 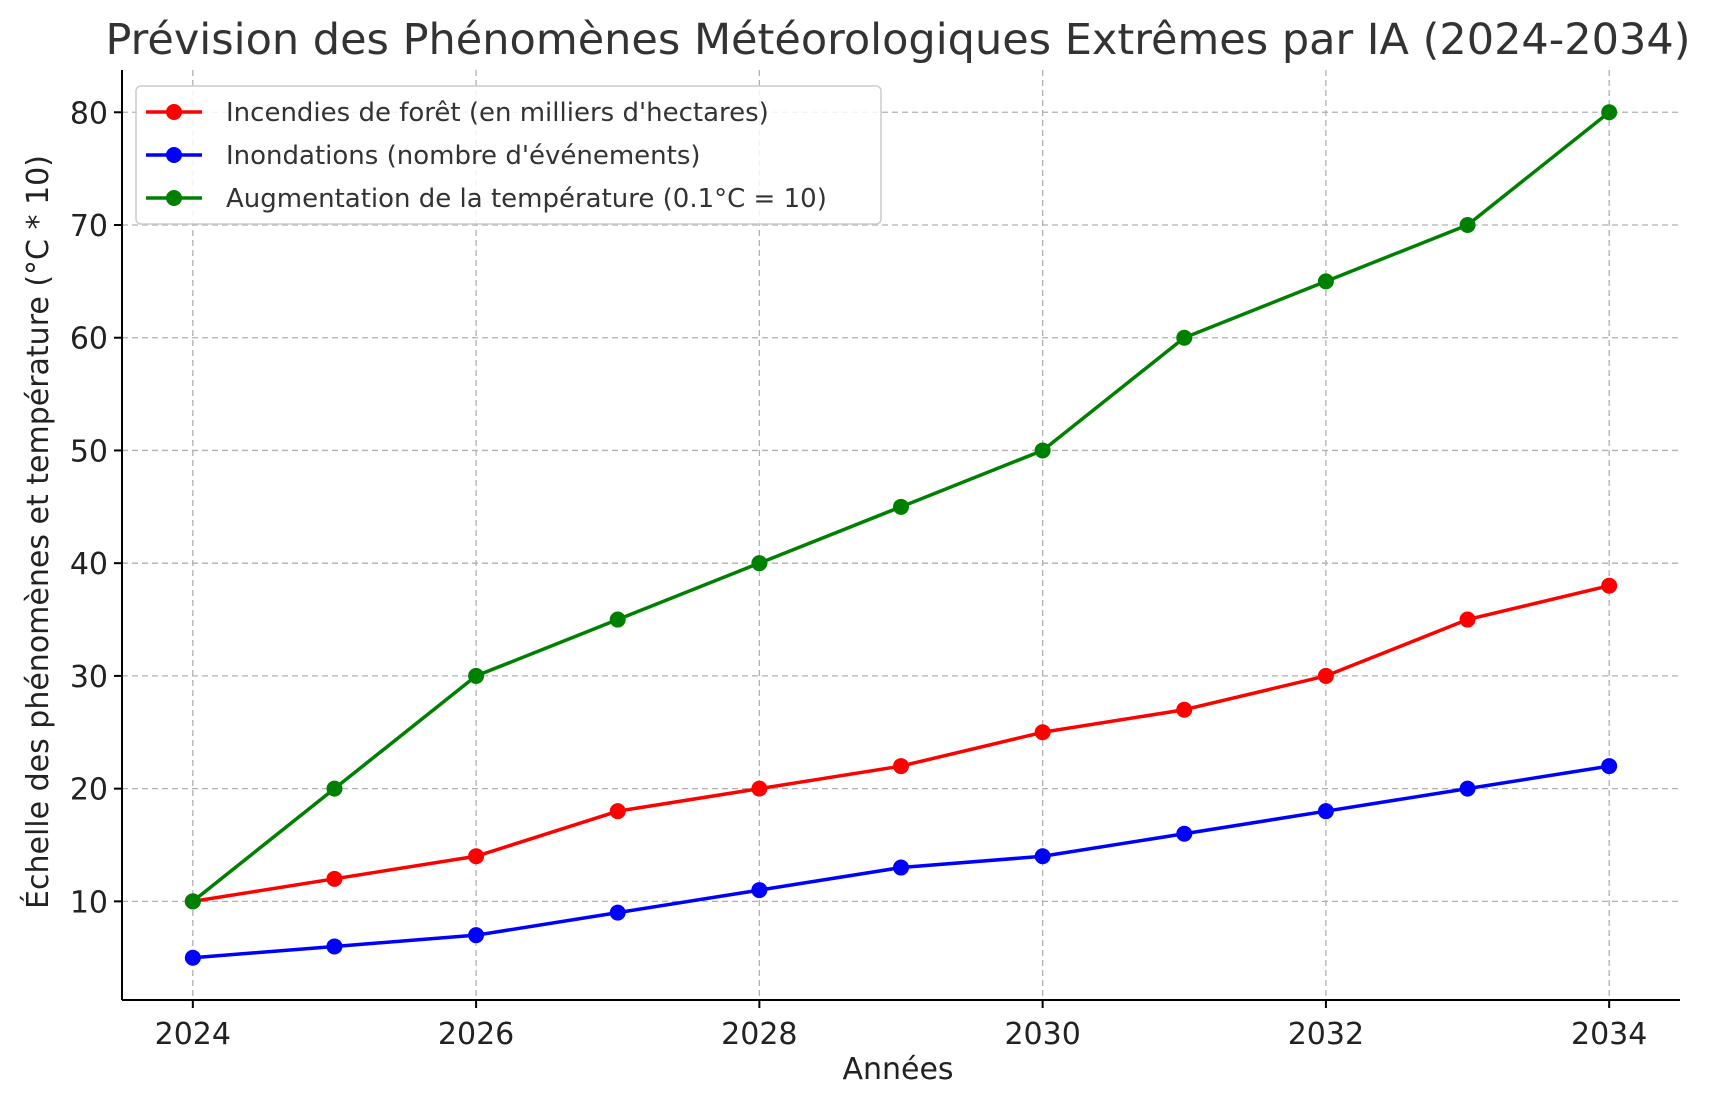 What do you see at coordinates (1609, 1034) in the screenshot?
I see `x-tick-label: 2034` at bounding box center [1609, 1034].